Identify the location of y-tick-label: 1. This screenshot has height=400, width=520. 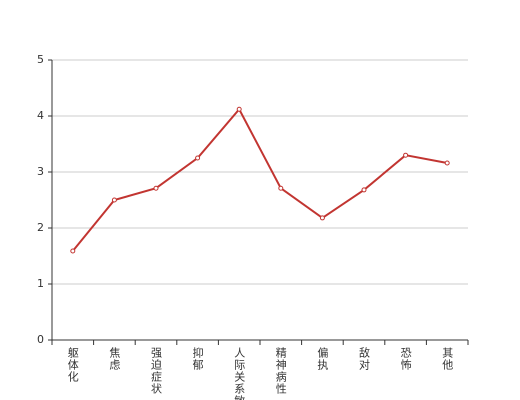
(40, 283).